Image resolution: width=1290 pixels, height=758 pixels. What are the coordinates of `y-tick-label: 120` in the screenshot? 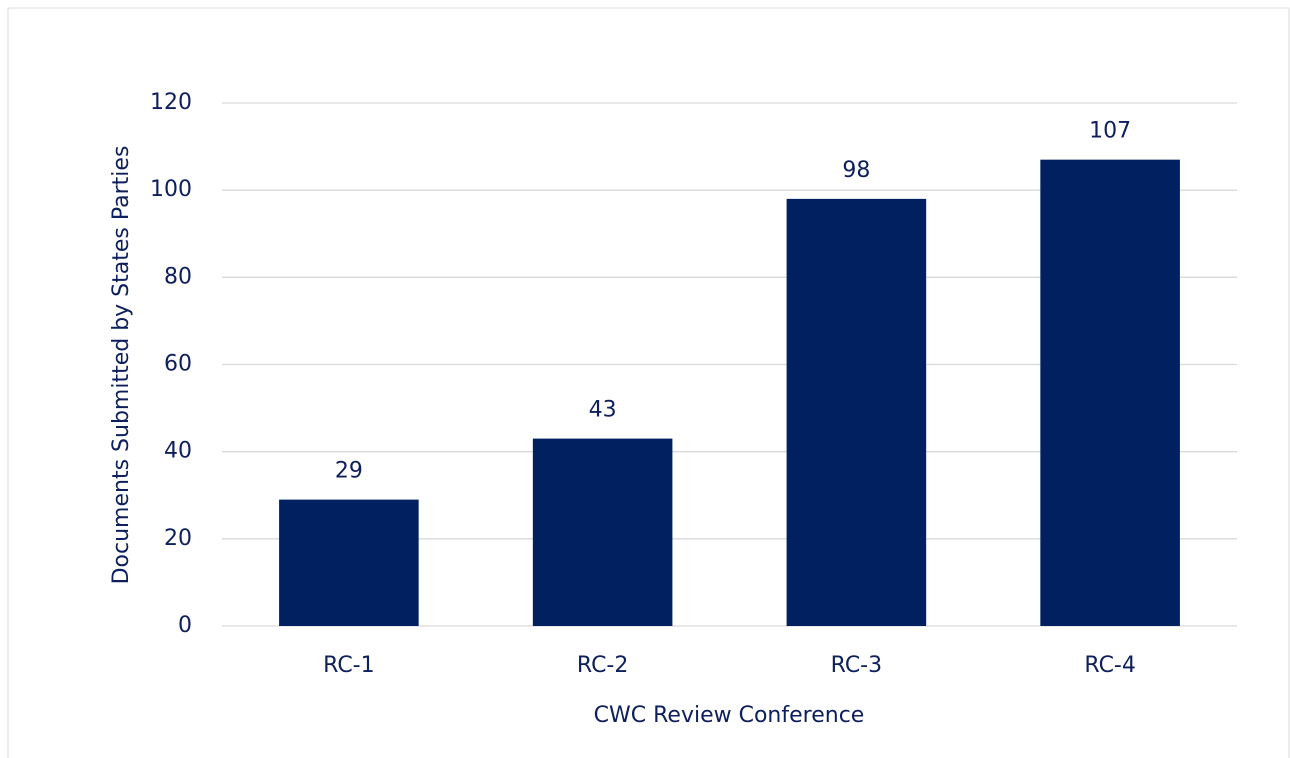 It's located at (171, 102).